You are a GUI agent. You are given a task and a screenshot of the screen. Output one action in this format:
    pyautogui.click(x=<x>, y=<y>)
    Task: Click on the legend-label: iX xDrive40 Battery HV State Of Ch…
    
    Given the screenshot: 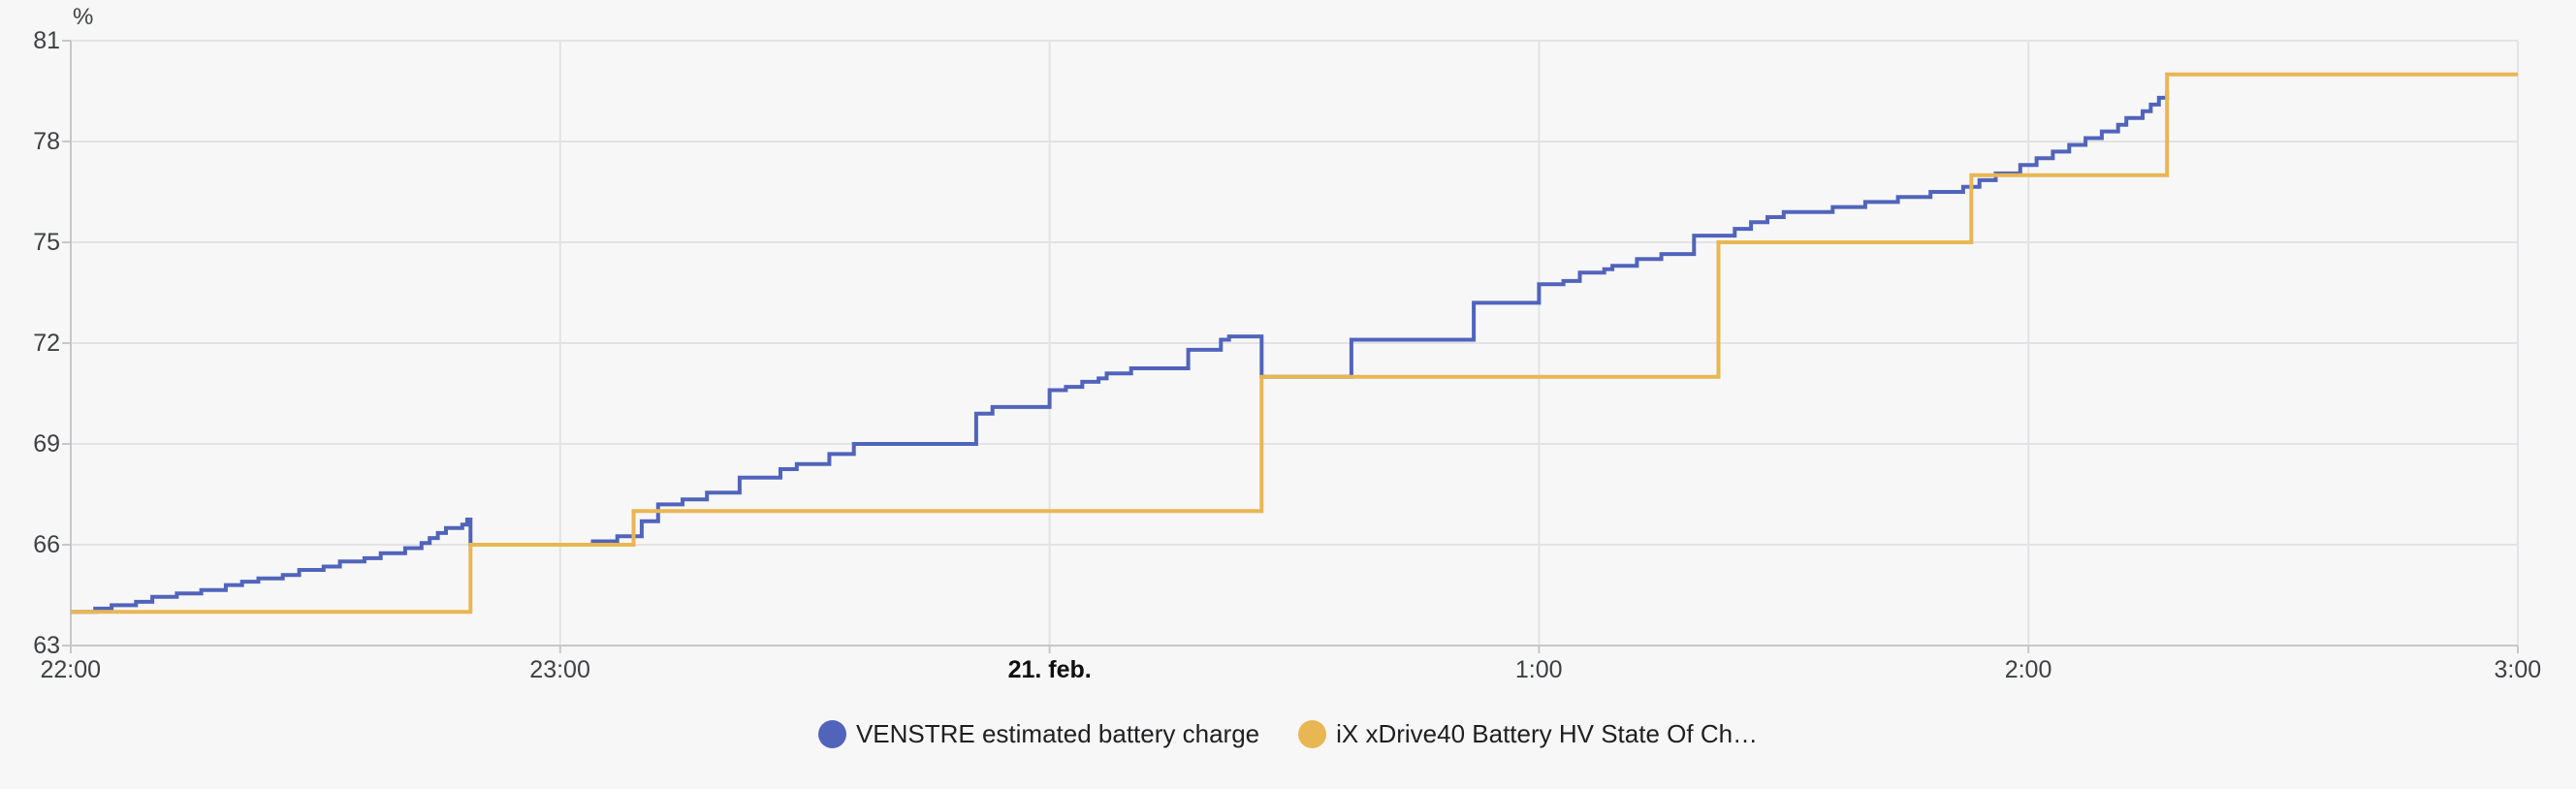 What is the action you would take?
    pyautogui.click(x=1547, y=733)
    